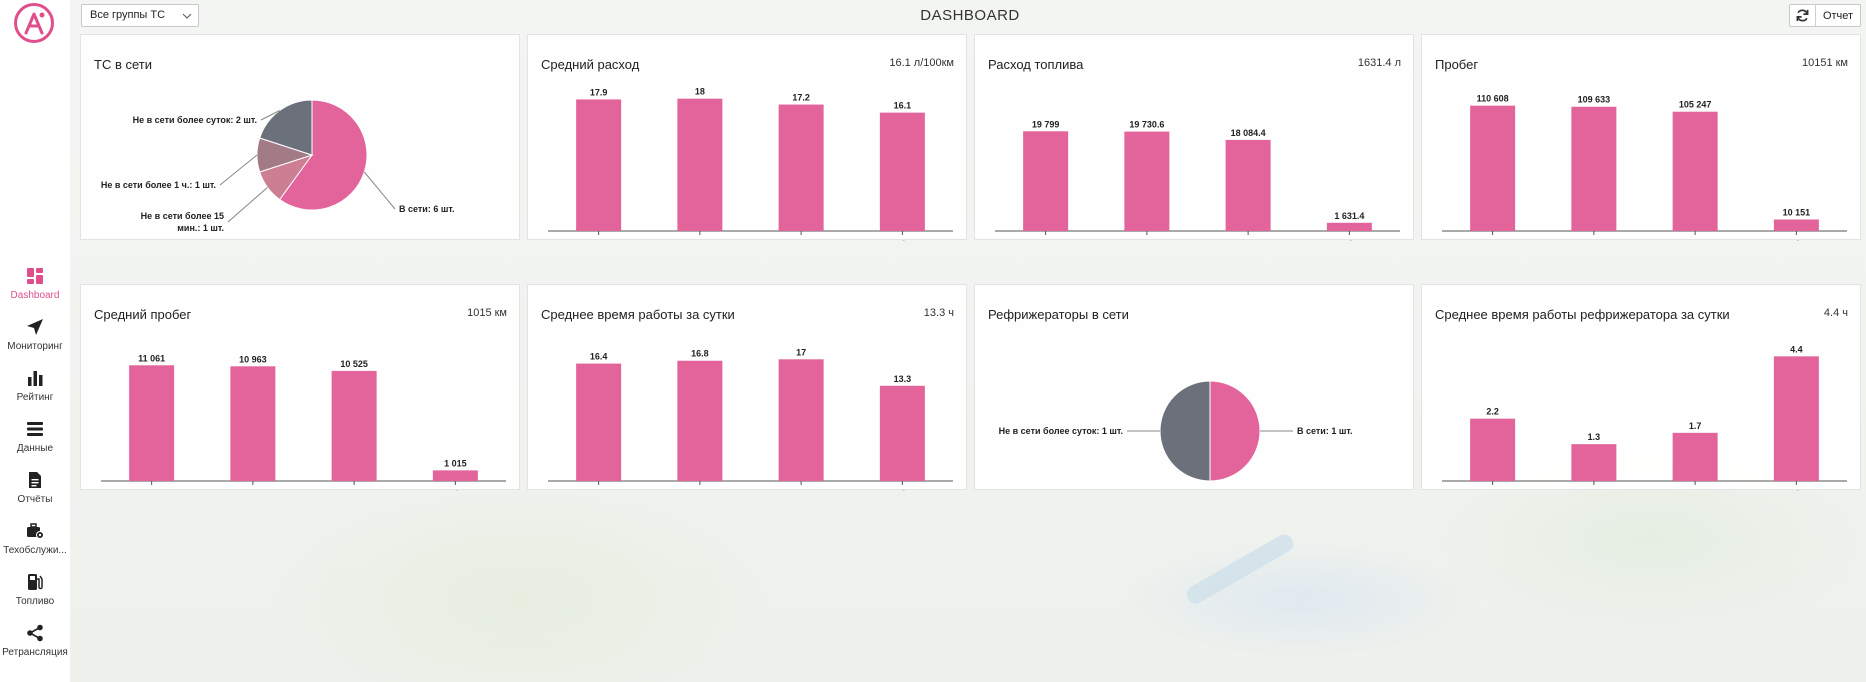 The height and width of the screenshot is (682, 1866). I want to click on document-icon, so click(35, 480).